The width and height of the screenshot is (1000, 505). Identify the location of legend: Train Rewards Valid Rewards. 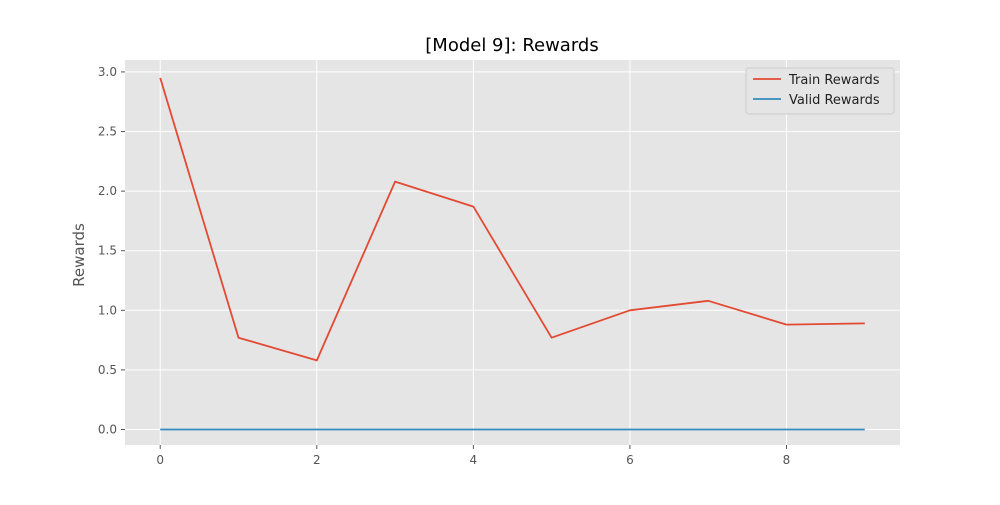
(820, 91).